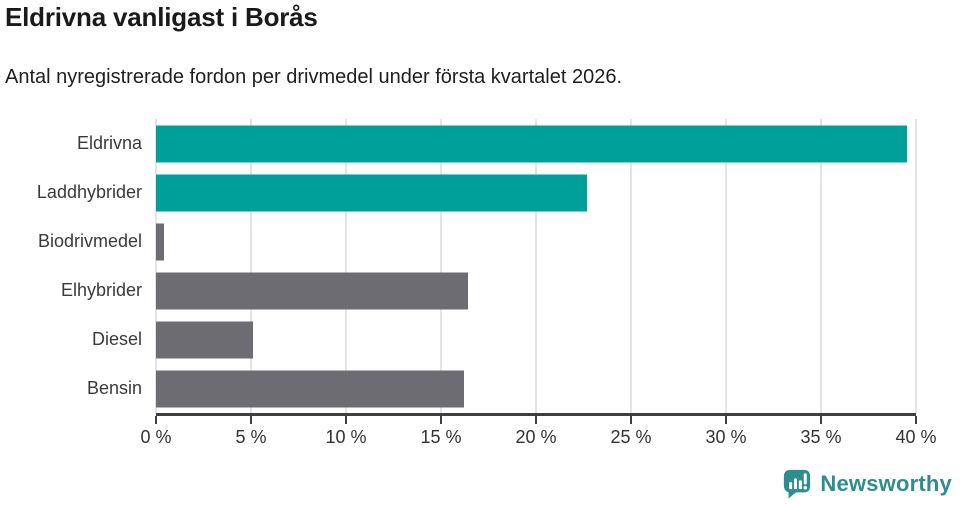 Image resolution: width=960 pixels, height=505 pixels. I want to click on category-label: Diesel, so click(116, 339).